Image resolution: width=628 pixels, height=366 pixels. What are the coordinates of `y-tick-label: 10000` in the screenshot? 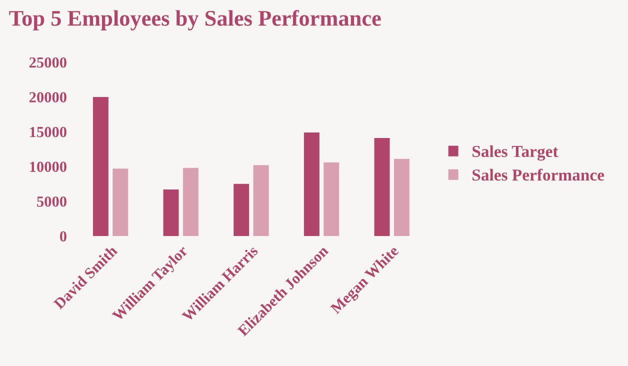 It's located at (48, 167).